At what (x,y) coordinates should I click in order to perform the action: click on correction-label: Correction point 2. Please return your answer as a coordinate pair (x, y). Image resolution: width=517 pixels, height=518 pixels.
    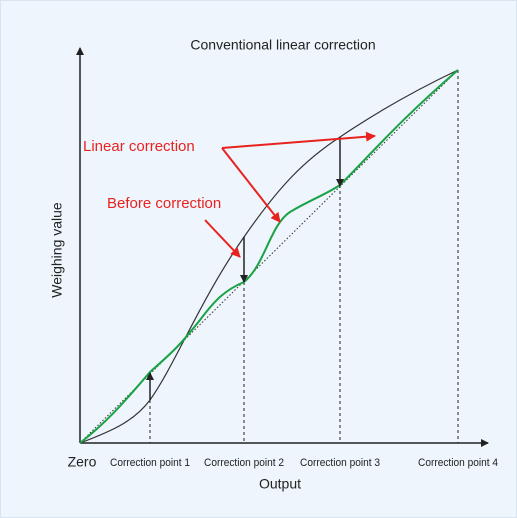
    Looking at the image, I should click on (244, 463).